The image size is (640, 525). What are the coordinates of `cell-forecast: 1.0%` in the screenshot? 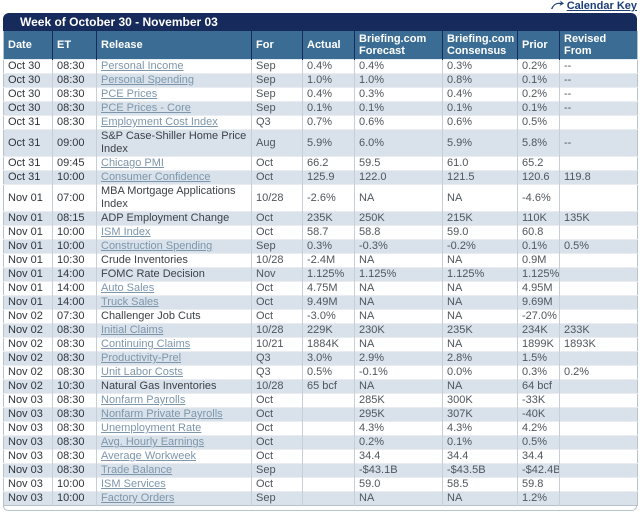 It's located at (398, 80).